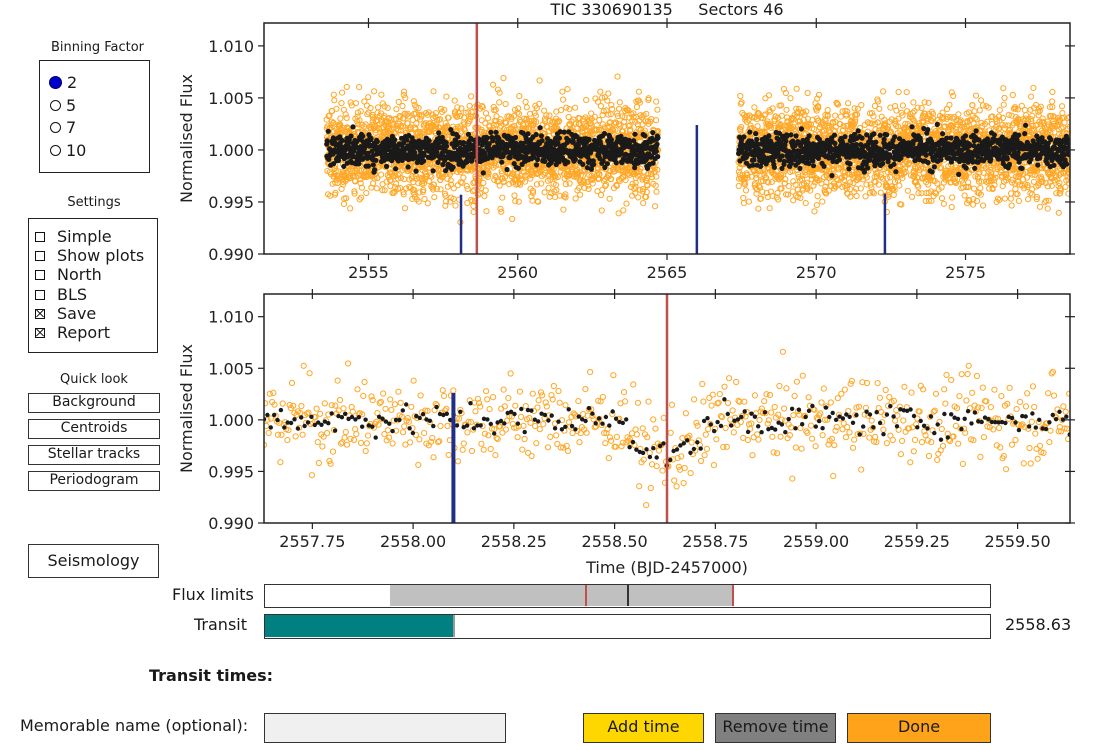 This screenshot has width=1100, height=750. Describe the element at coordinates (101, 255) in the screenshot. I see `settings-label: Show plots` at that location.